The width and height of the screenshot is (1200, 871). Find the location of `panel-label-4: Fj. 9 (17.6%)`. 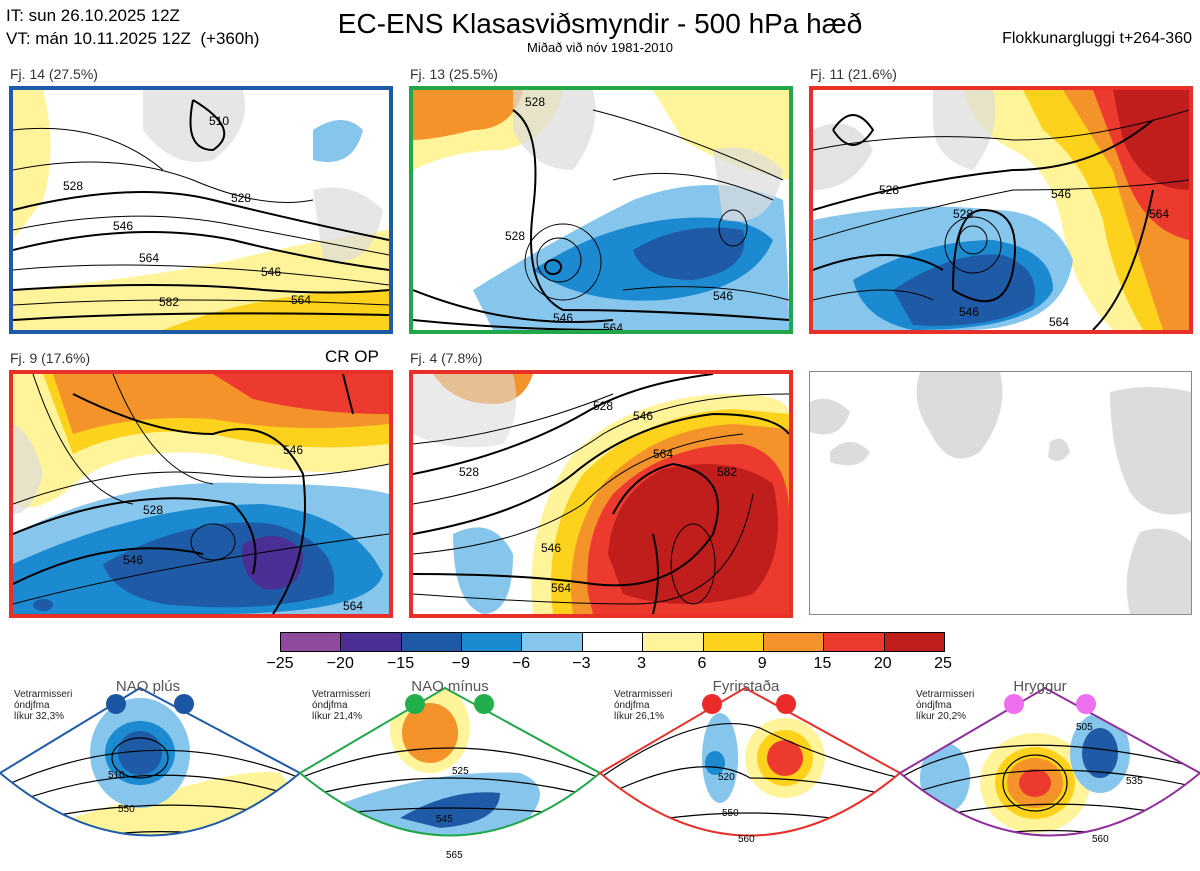

panel-label-4: Fj. 9 (17.6%) is located at coordinates (50, 358).